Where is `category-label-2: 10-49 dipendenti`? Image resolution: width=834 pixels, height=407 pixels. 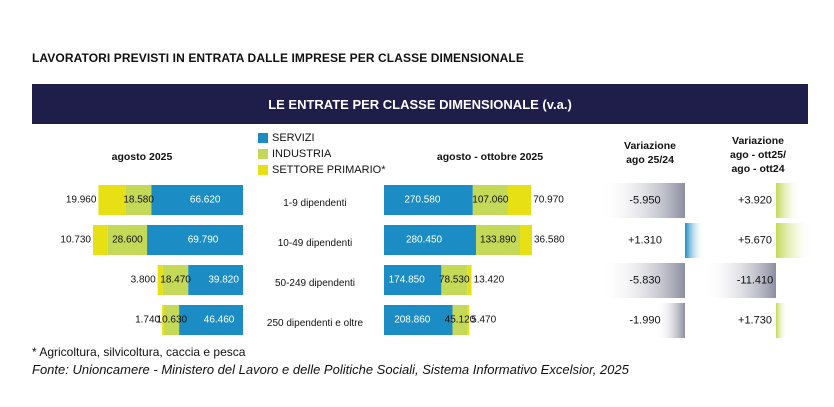
category-label-2: 10-49 dipendenti is located at coordinates (315, 243).